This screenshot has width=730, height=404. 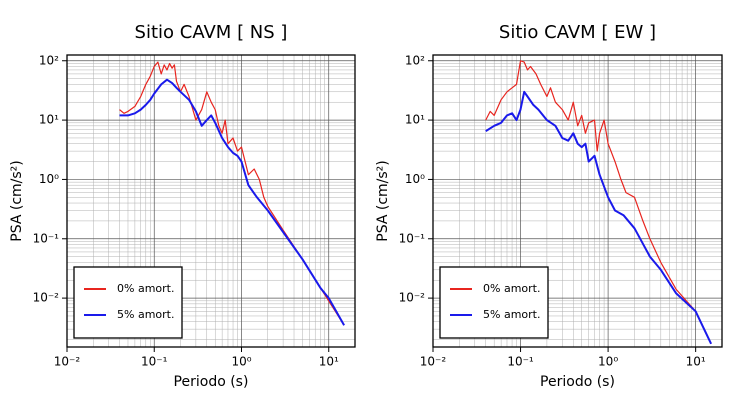 I want to click on chart-title: Sitio CAVM [ NS ], so click(x=211, y=32).